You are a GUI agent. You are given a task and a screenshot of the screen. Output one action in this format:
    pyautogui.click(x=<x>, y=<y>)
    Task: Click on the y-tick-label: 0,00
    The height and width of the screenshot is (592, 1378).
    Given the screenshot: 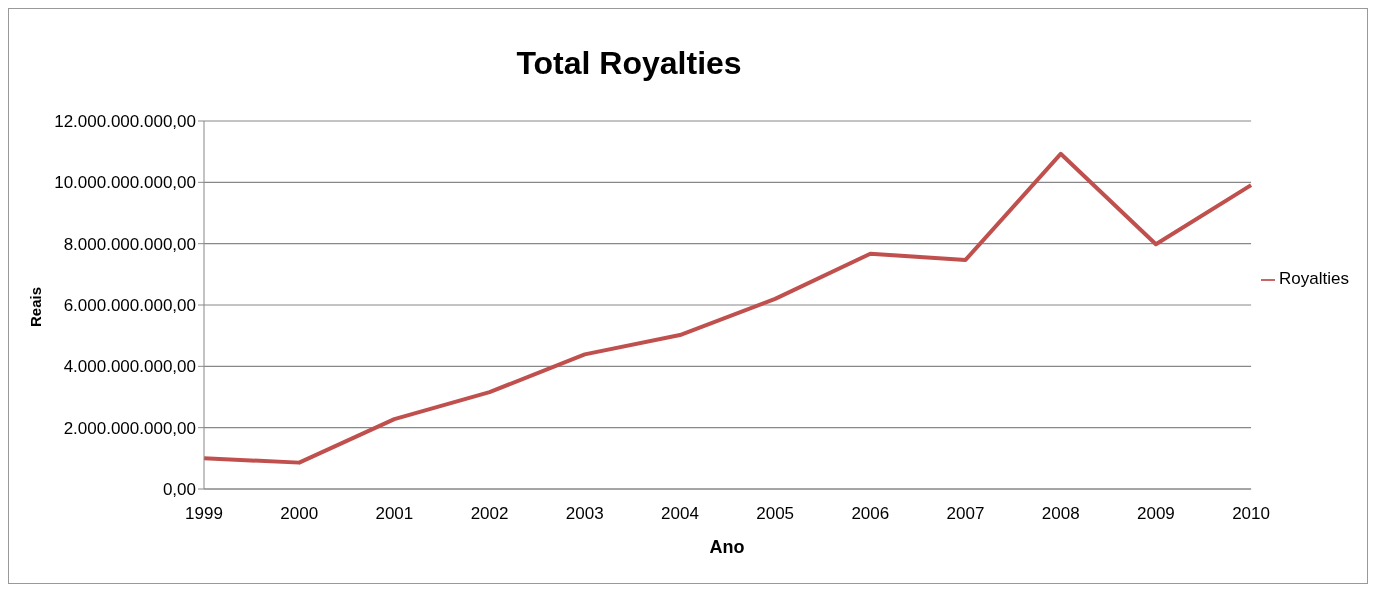 What is the action you would take?
    pyautogui.click(x=179, y=490)
    